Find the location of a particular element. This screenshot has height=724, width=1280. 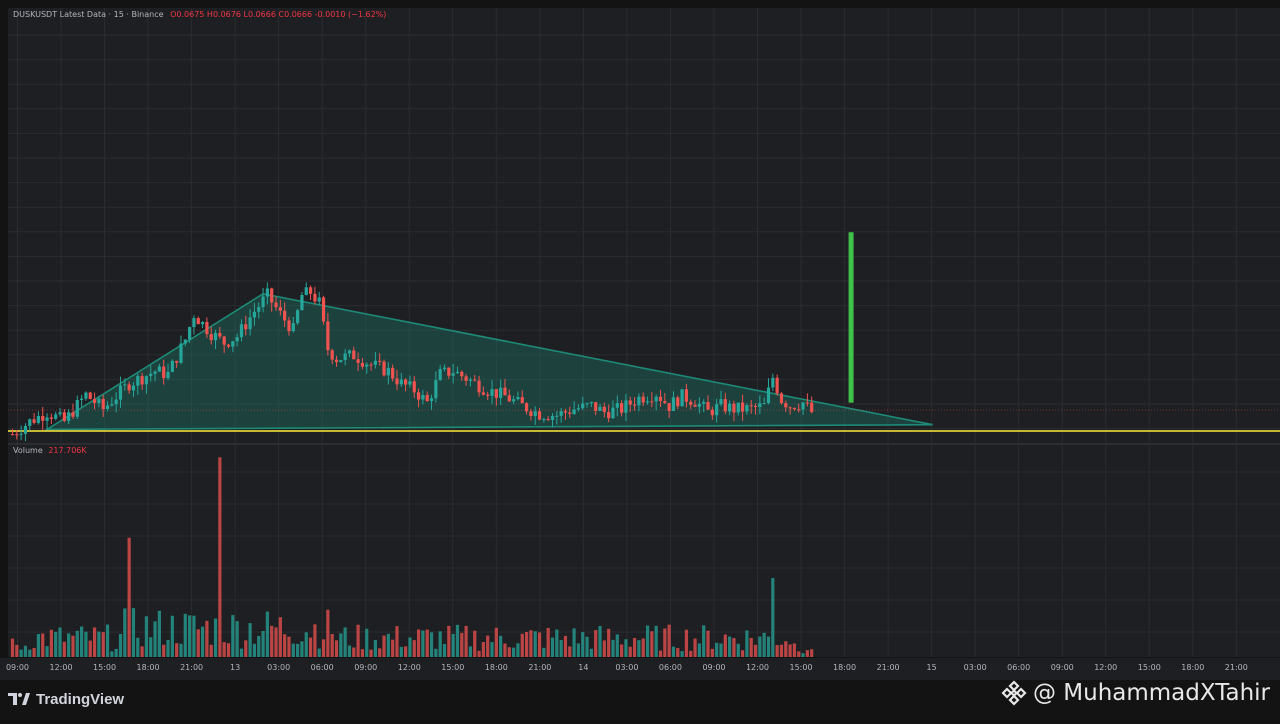

tradingview-logo: TradingView is located at coordinates (66, 699).